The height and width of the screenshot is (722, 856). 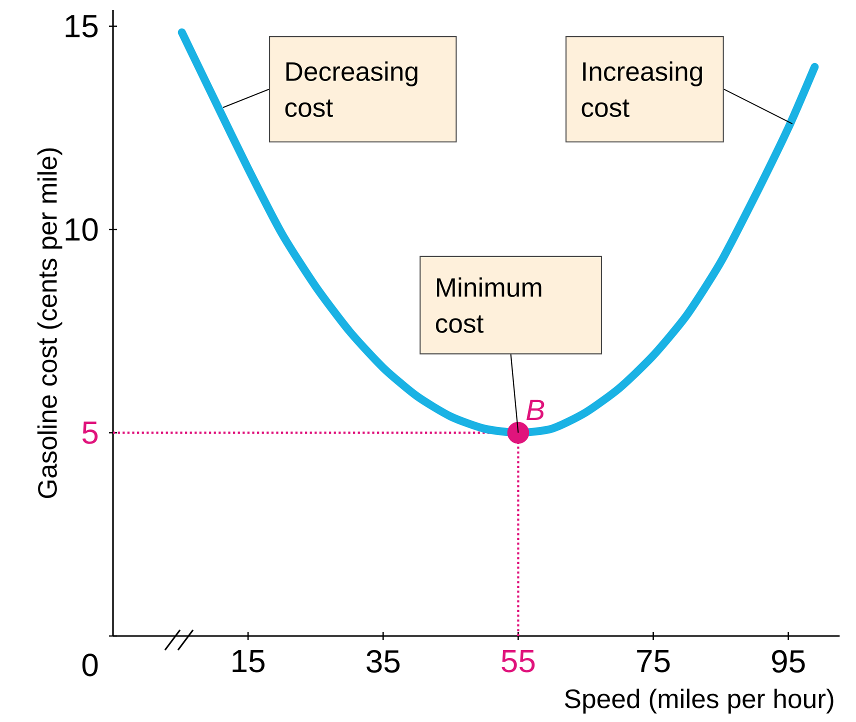 What do you see at coordinates (788, 661) in the screenshot?
I see `x-tick-label: 95` at bounding box center [788, 661].